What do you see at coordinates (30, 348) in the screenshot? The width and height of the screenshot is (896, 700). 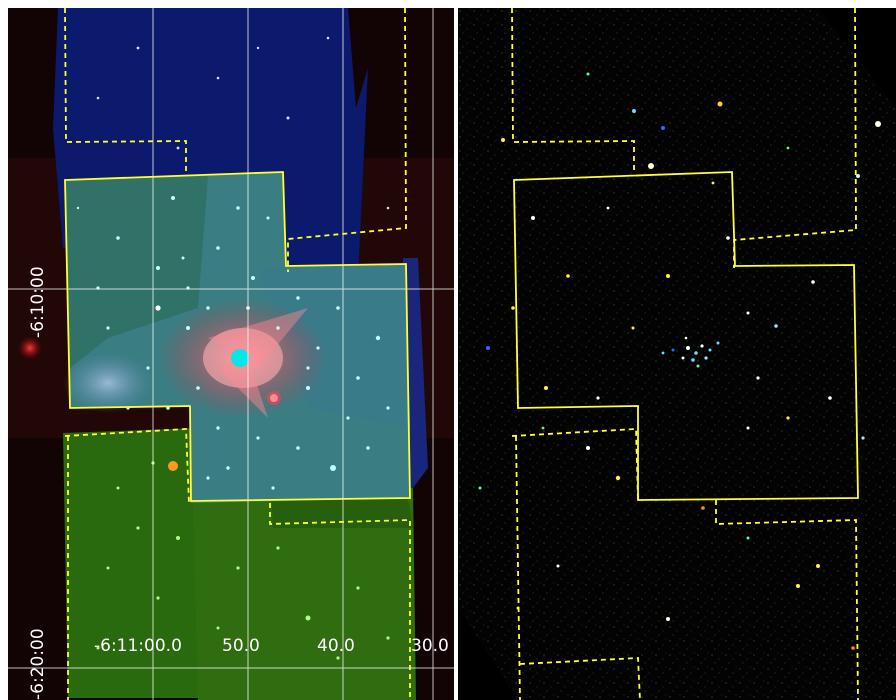 I see `red-source` at bounding box center [30, 348].